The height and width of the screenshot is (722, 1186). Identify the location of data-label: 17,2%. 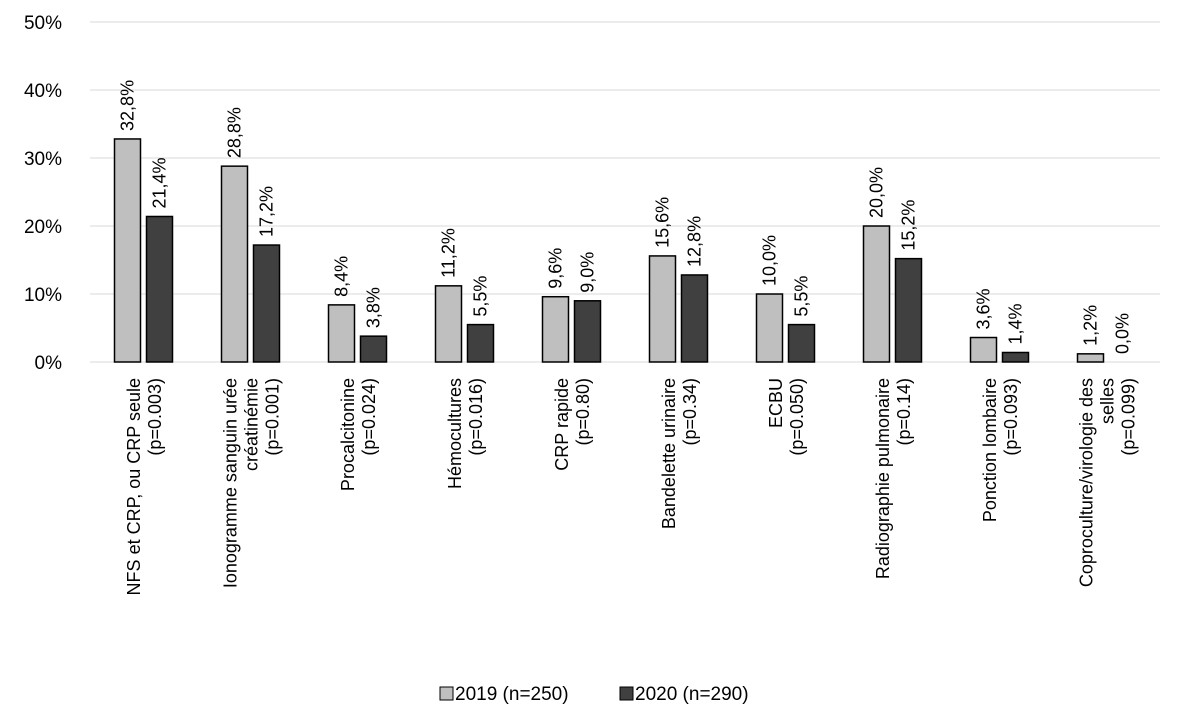
(267, 211).